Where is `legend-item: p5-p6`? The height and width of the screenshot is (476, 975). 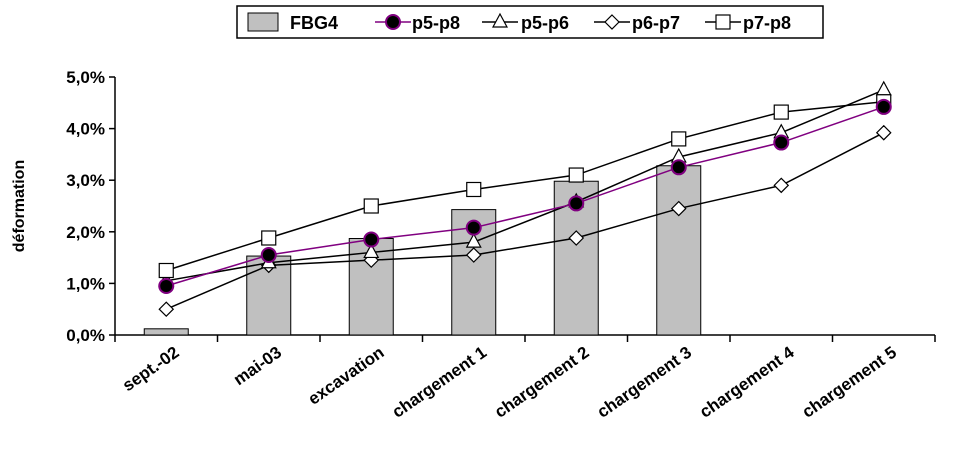 legend-item: p5-p6 is located at coordinates (525, 22).